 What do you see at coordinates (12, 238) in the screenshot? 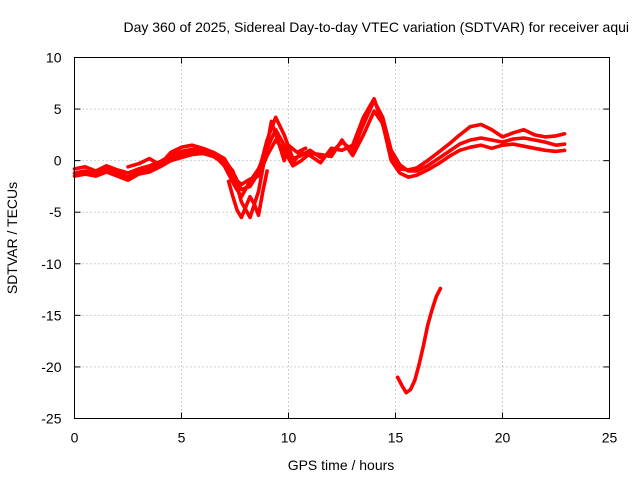
I see `y-axis-label: SDTVAR / TECUs` at bounding box center [12, 238].